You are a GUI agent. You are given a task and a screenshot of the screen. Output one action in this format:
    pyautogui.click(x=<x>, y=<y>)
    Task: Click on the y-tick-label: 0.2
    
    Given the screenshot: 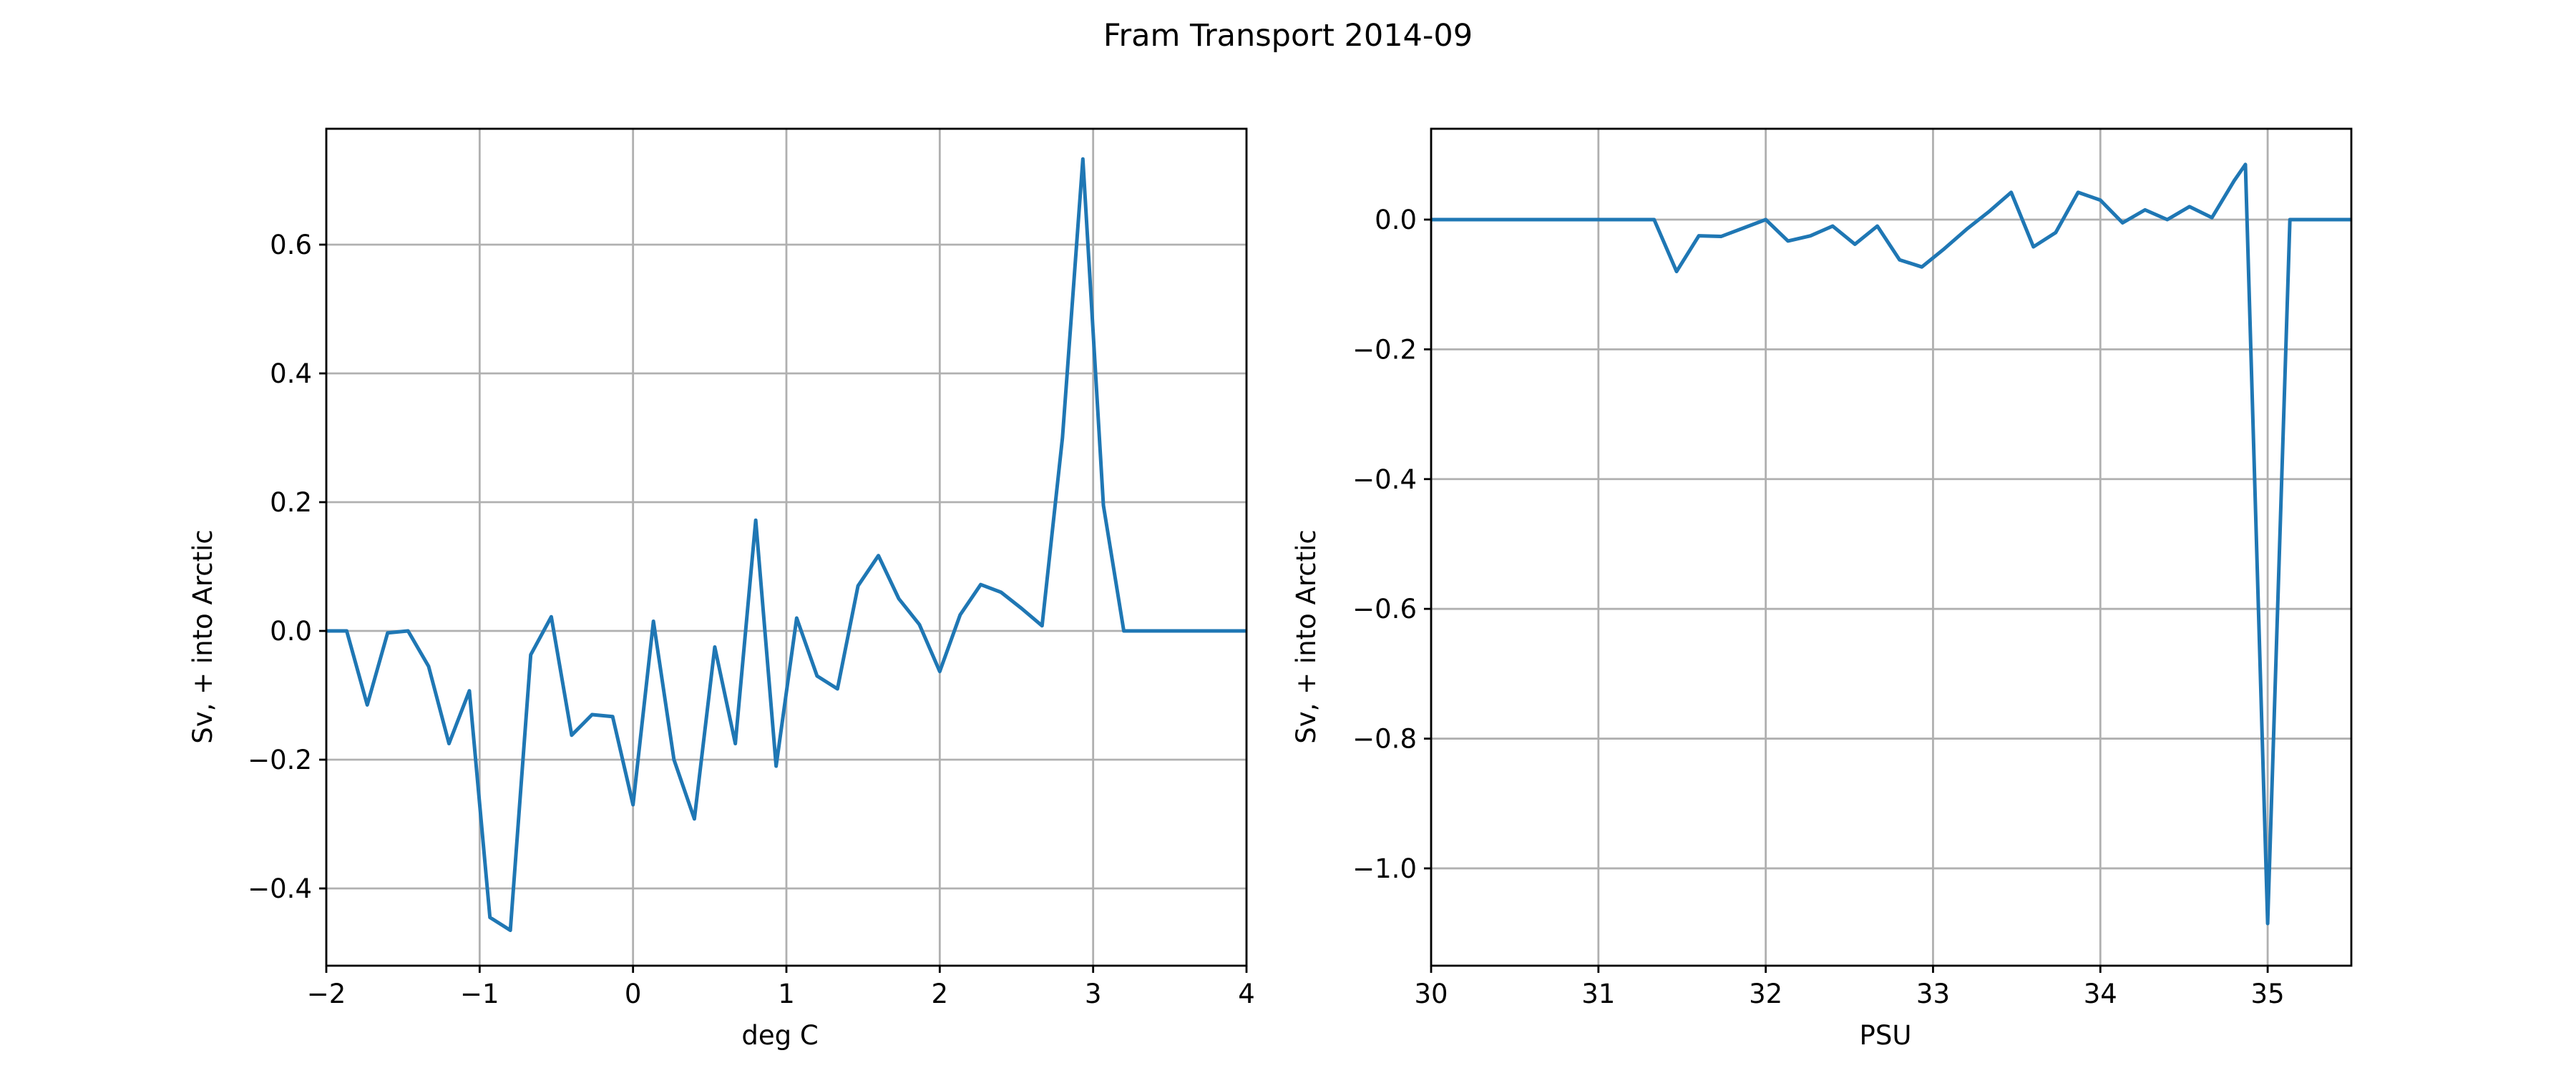 What is the action you would take?
    pyautogui.click(x=291, y=503)
    